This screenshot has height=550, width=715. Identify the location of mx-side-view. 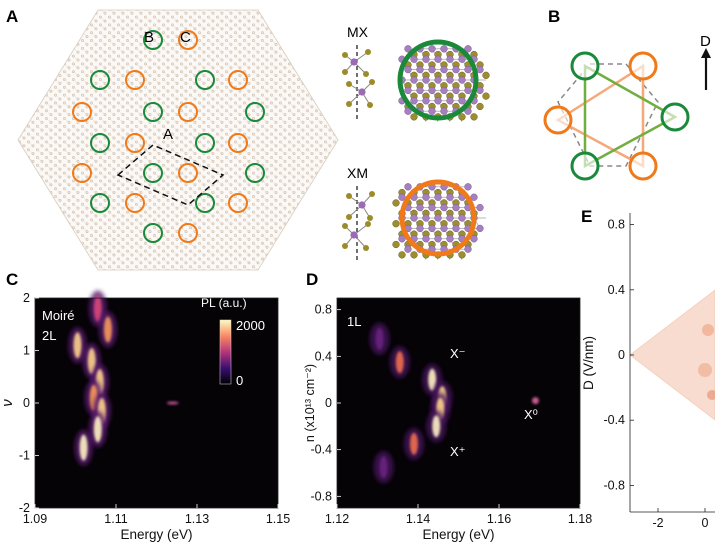
(358, 82).